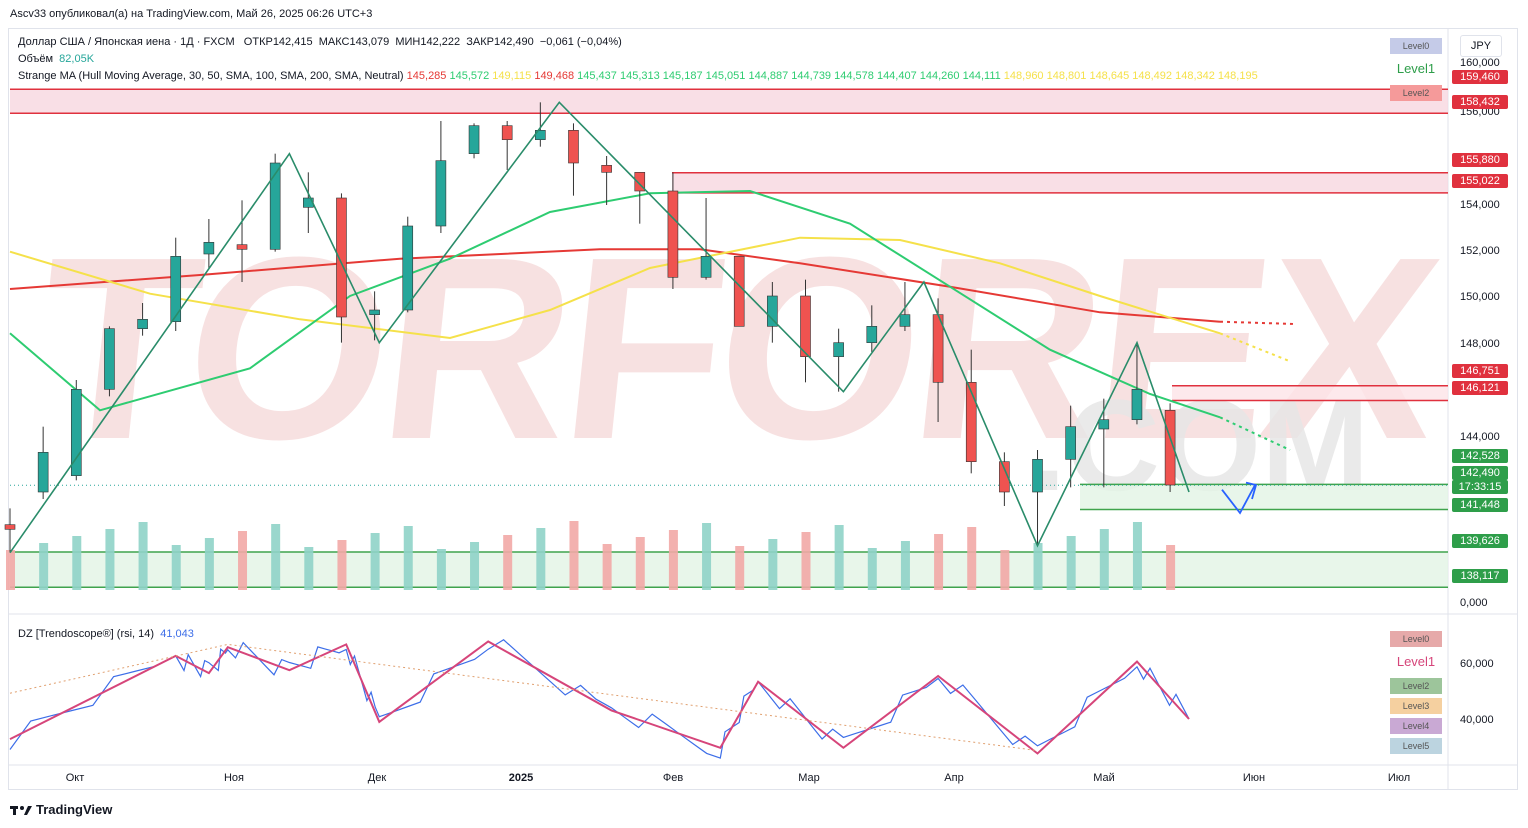 The width and height of the screenshot is (1528, 828). I want to click on symbol-title: Доллар США / Японская иена · 1Д · FXCM, so click(126, 42).